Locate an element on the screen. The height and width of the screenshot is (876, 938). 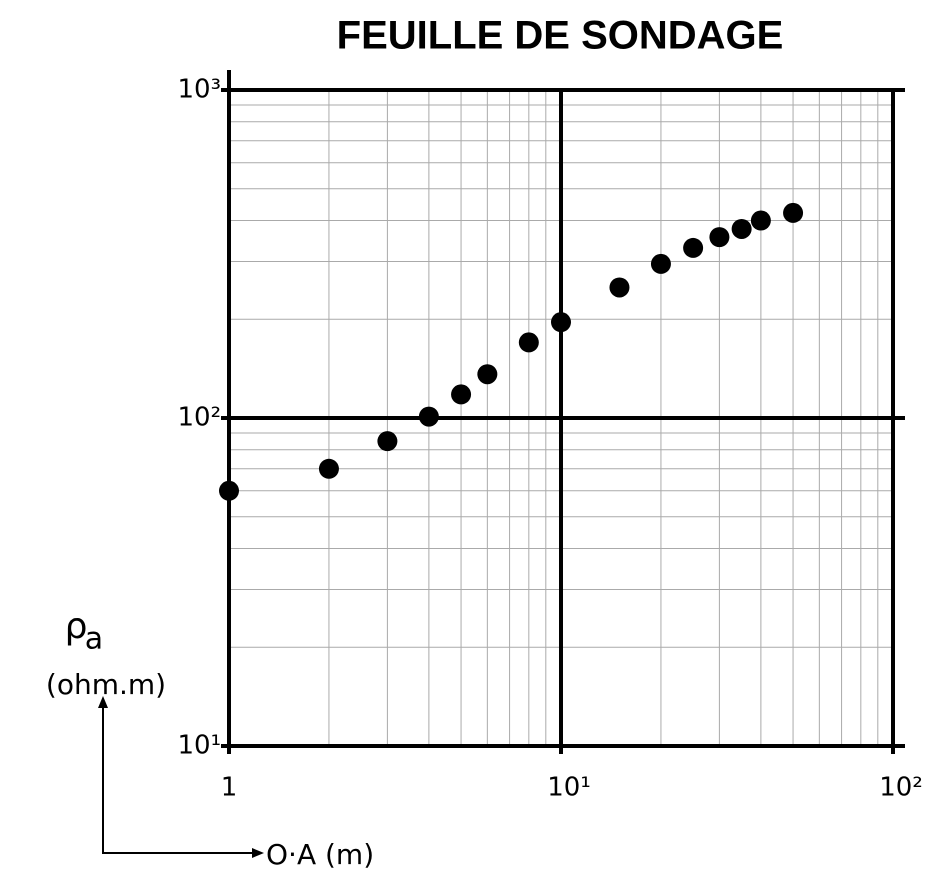
x-tick-label: 10² is located at coordinates (901, 788).